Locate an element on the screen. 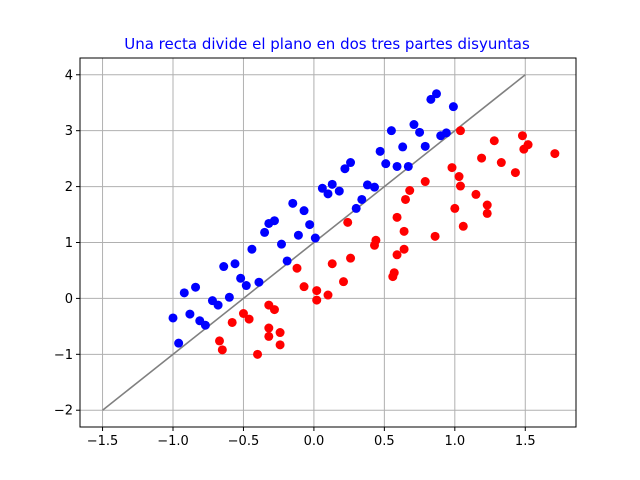  x-tick-label: −1.0 is located at coordinates (173, 441).